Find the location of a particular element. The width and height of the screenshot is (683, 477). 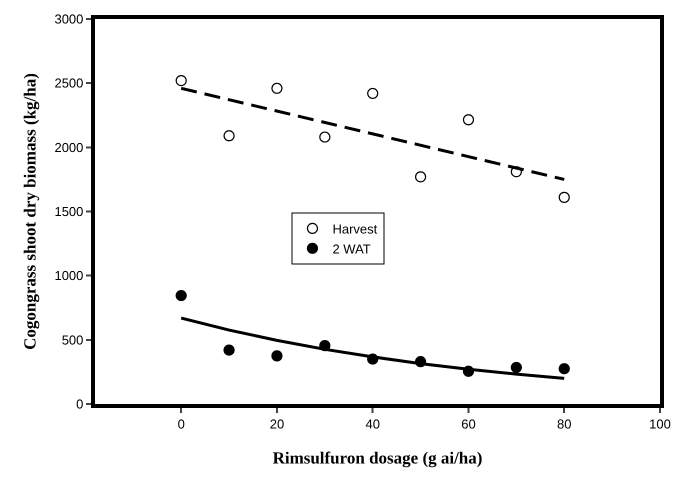

x-tick-label: 80 is located at coordinates (564, 424).